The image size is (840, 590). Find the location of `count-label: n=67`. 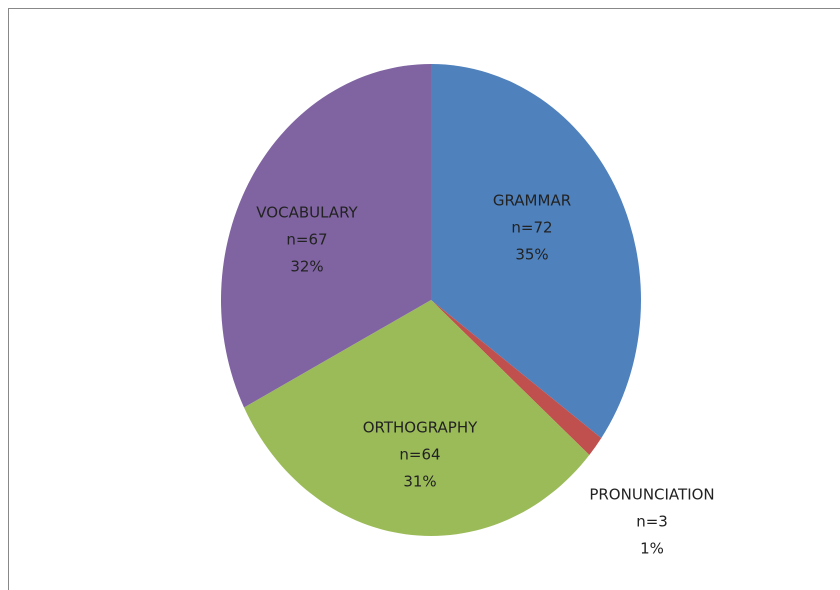

count-label: n=67 is located at coordinates (306, 240).